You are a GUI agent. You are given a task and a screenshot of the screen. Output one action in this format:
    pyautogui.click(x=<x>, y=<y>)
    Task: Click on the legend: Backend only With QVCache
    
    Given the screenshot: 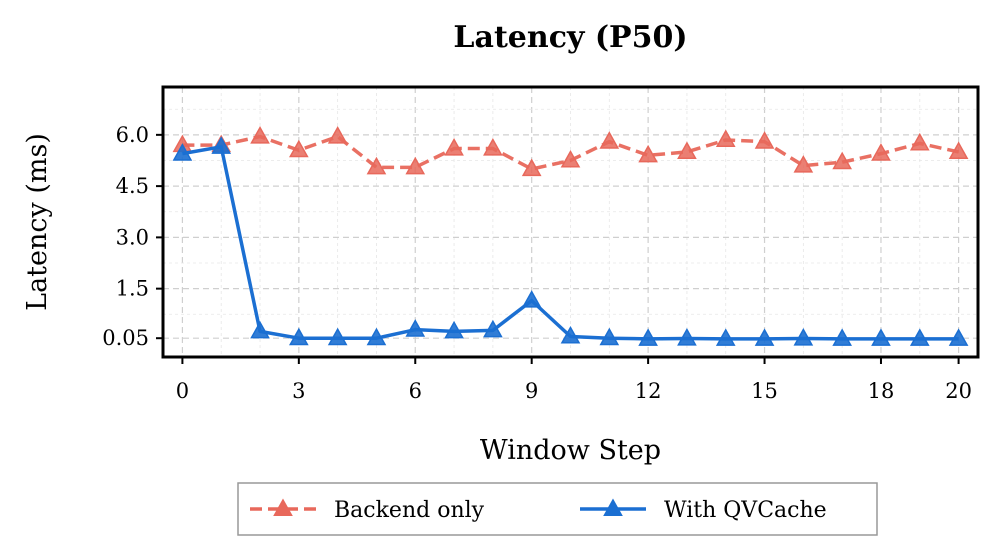 What is the action you would take?
    pyautogui.click(x=557, y=509)
    